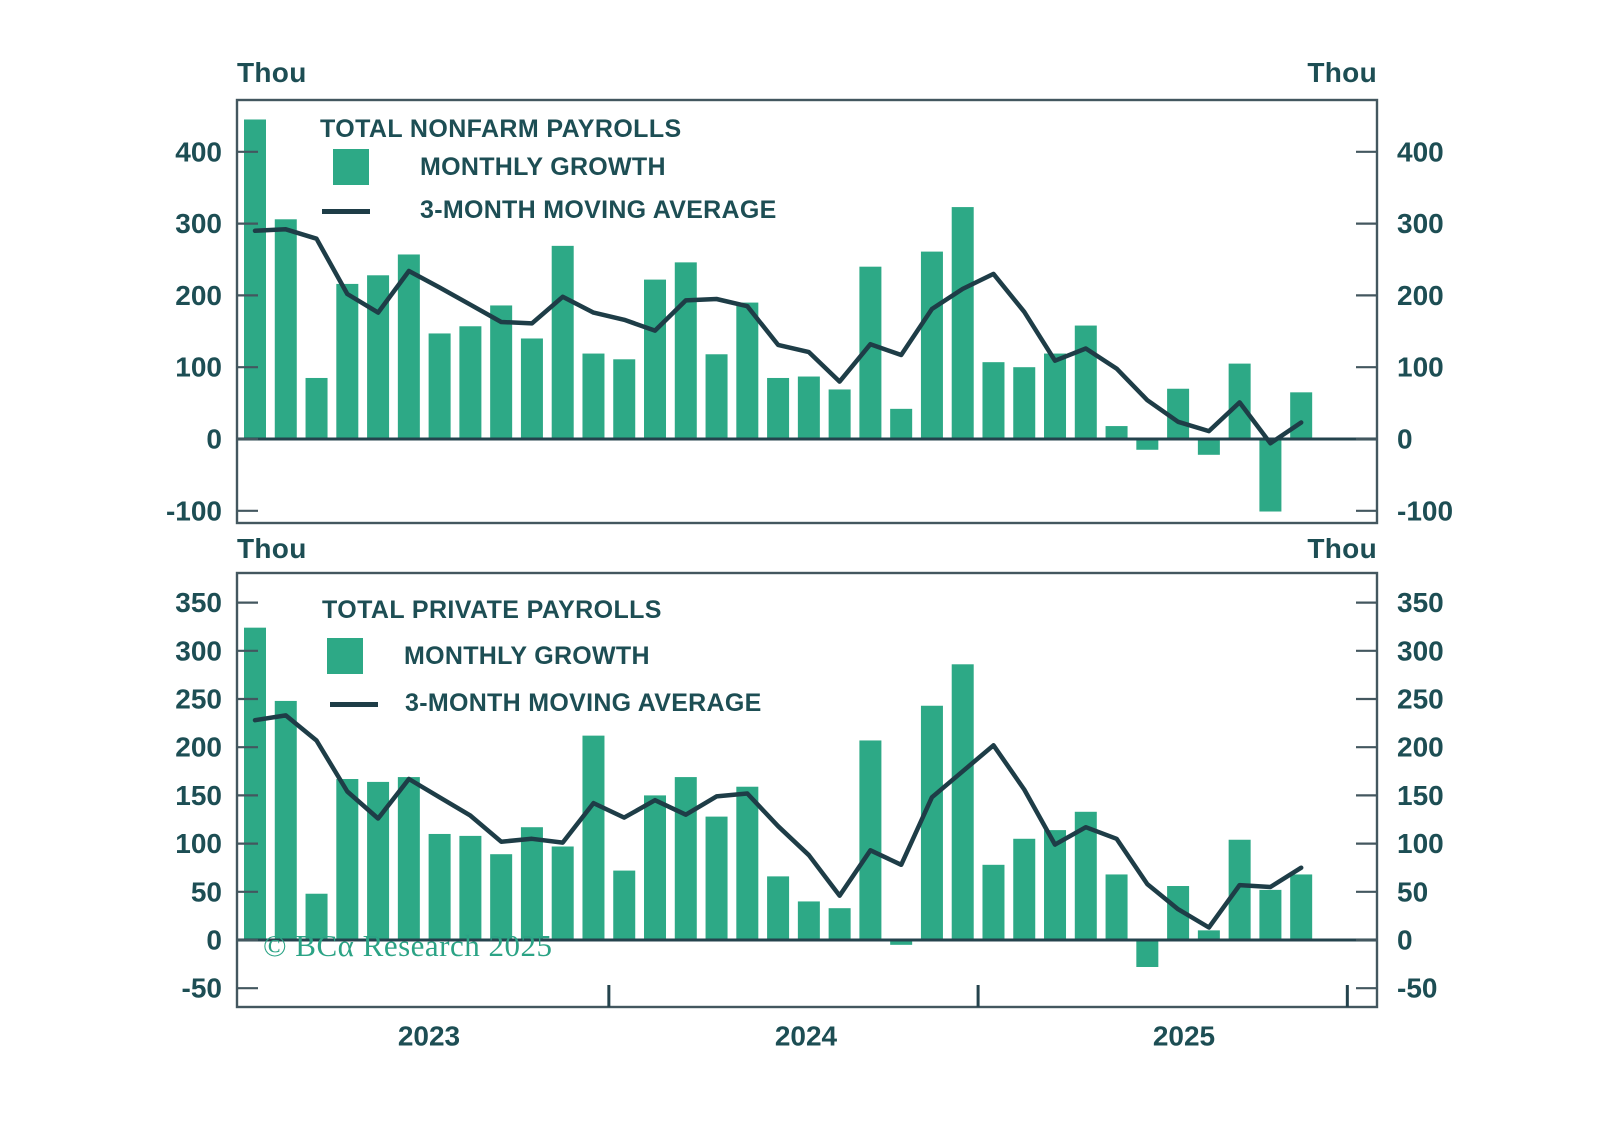 The width and height of the screenshot is (1598, 1144). Describe the element at coordinates (198, 602) in the screenshot. I see `y-tick-label-left: 350` at that location.